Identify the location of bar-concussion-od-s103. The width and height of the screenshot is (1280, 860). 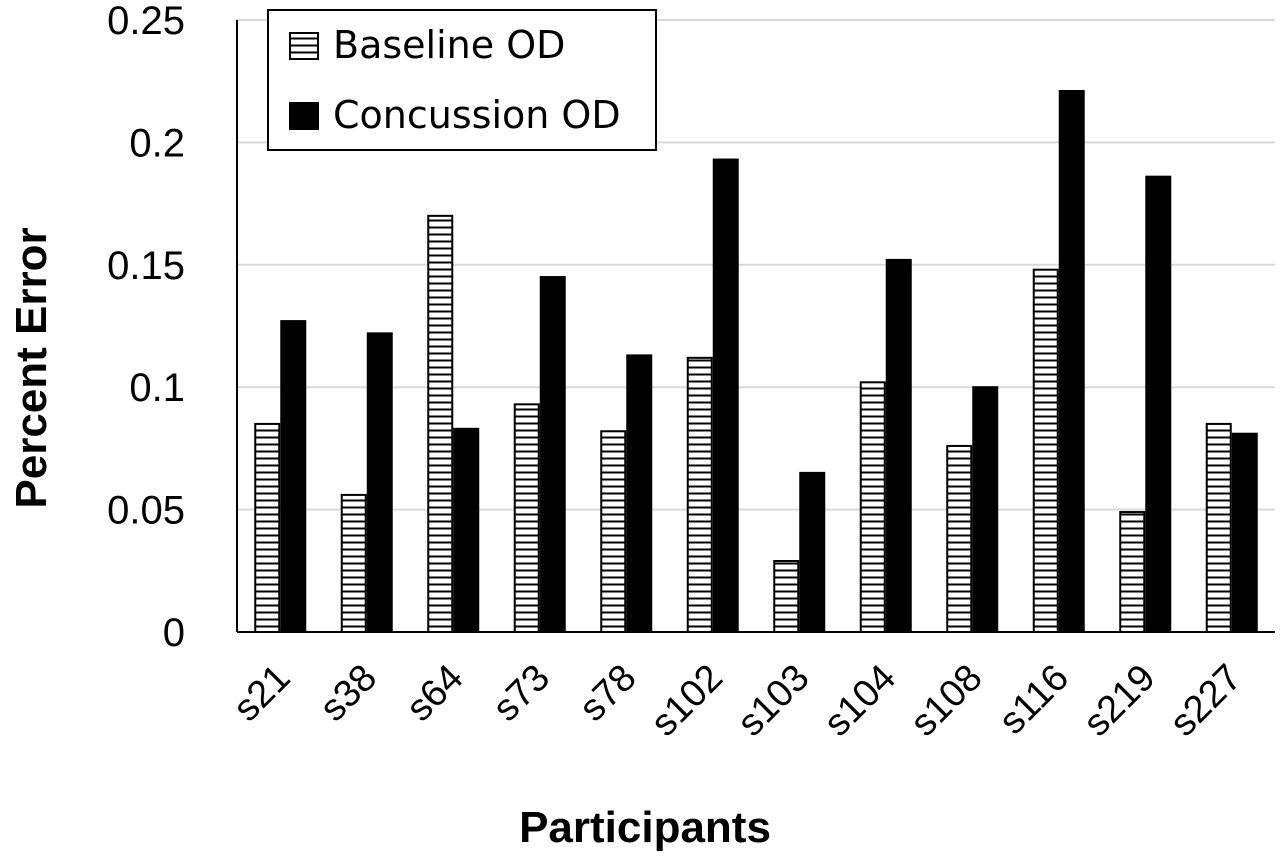
(812, 552).